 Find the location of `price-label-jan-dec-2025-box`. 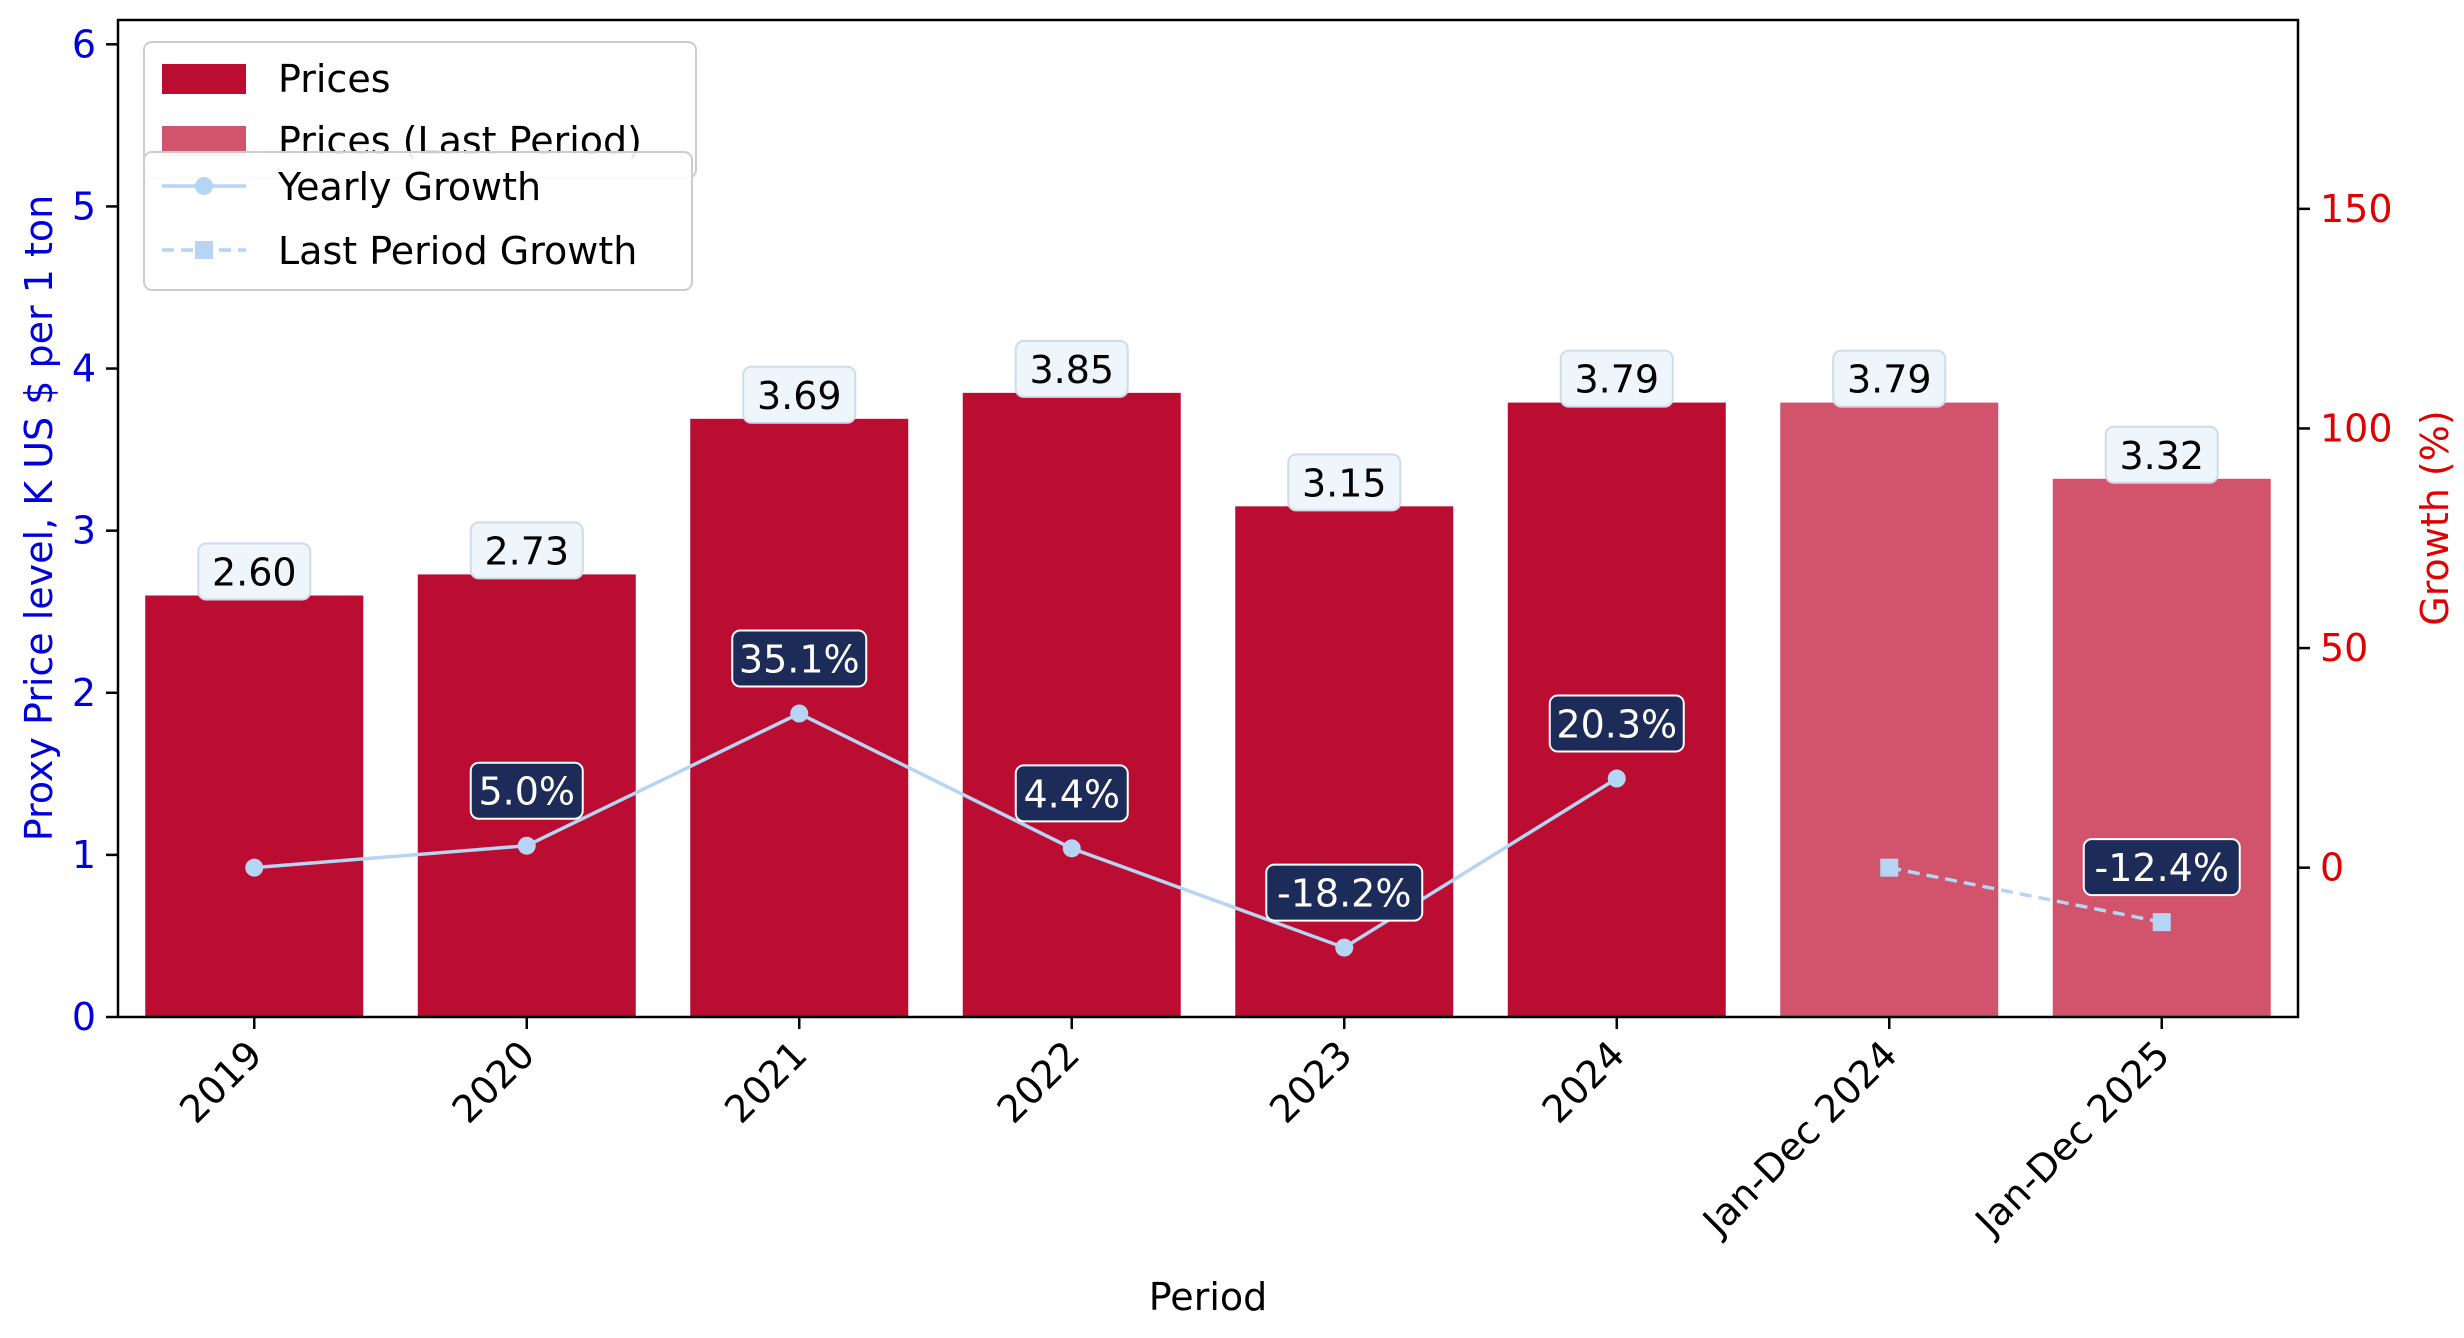

price-label-jan-dec-2025-box is located at coordinates (2161, 454).